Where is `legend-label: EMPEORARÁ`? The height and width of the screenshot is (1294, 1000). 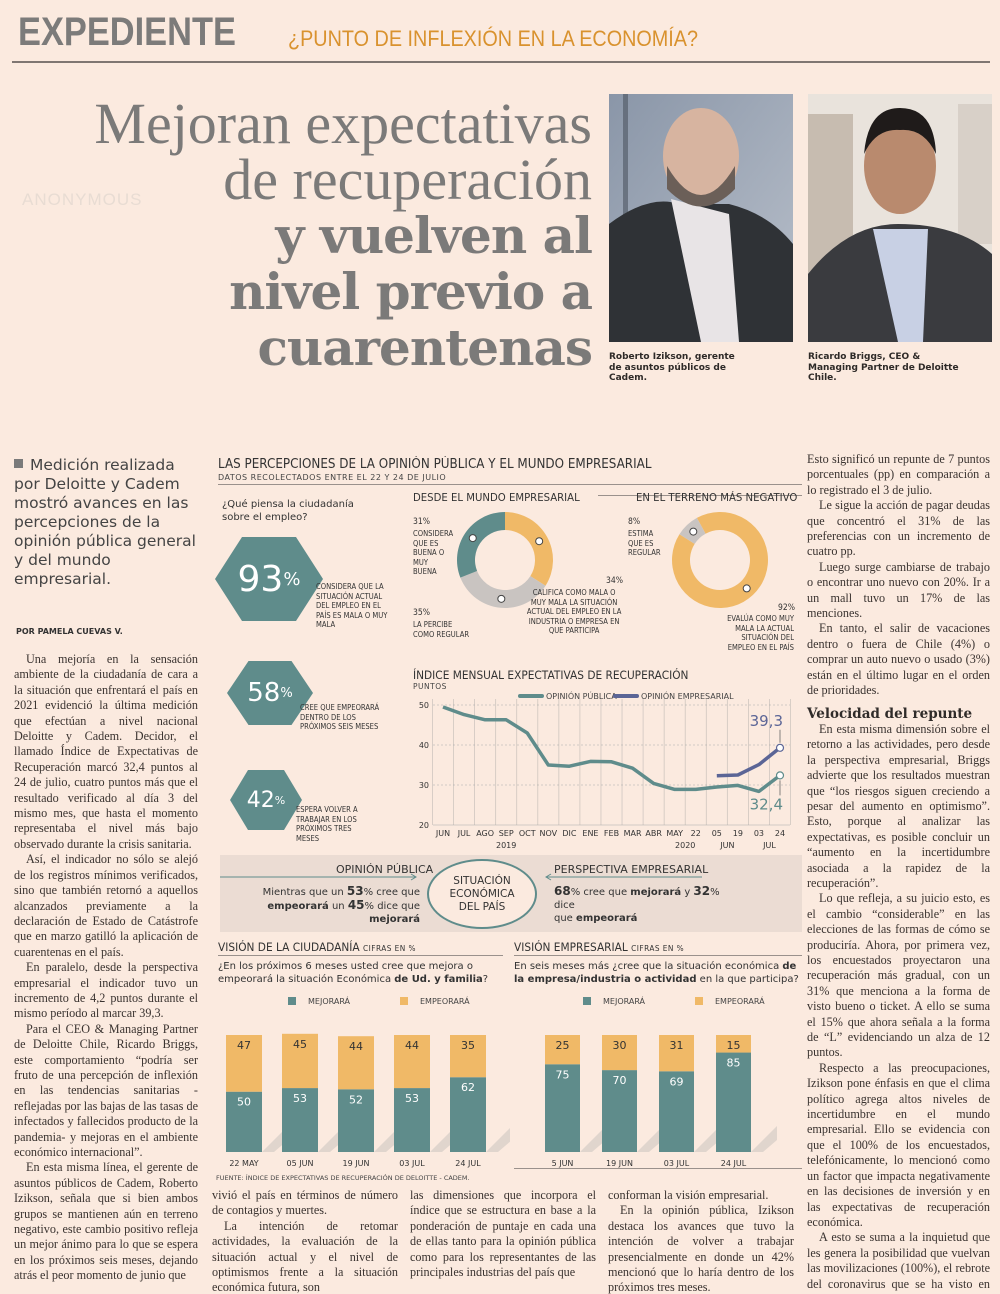
legend-label: EMPEORARÁ is located at coordinates (445, 1000).